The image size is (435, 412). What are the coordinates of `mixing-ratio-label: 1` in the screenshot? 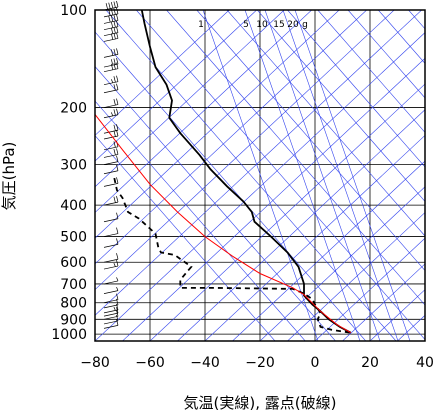 It's located at (201, 25).